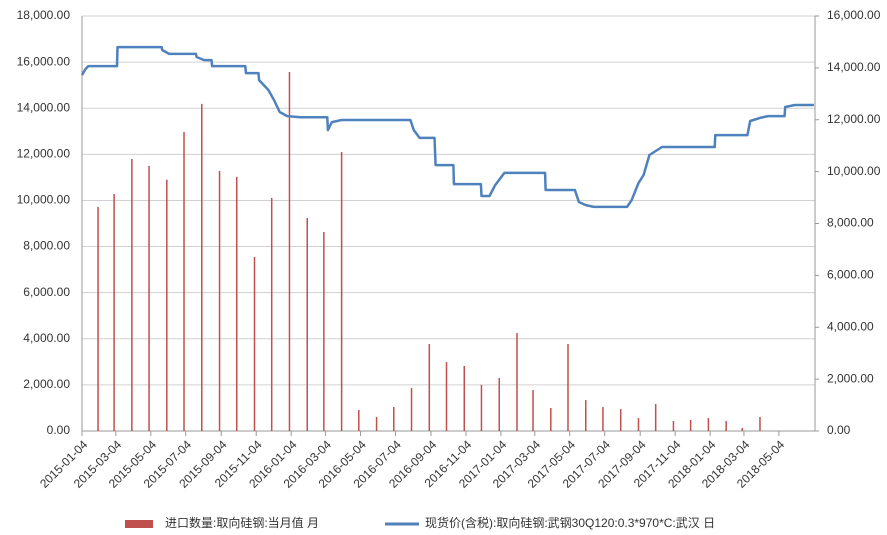  Describe the element at coordinates (854, 119) in the screenshot. I see `y2-tick-label: 12,000.00` at that location.